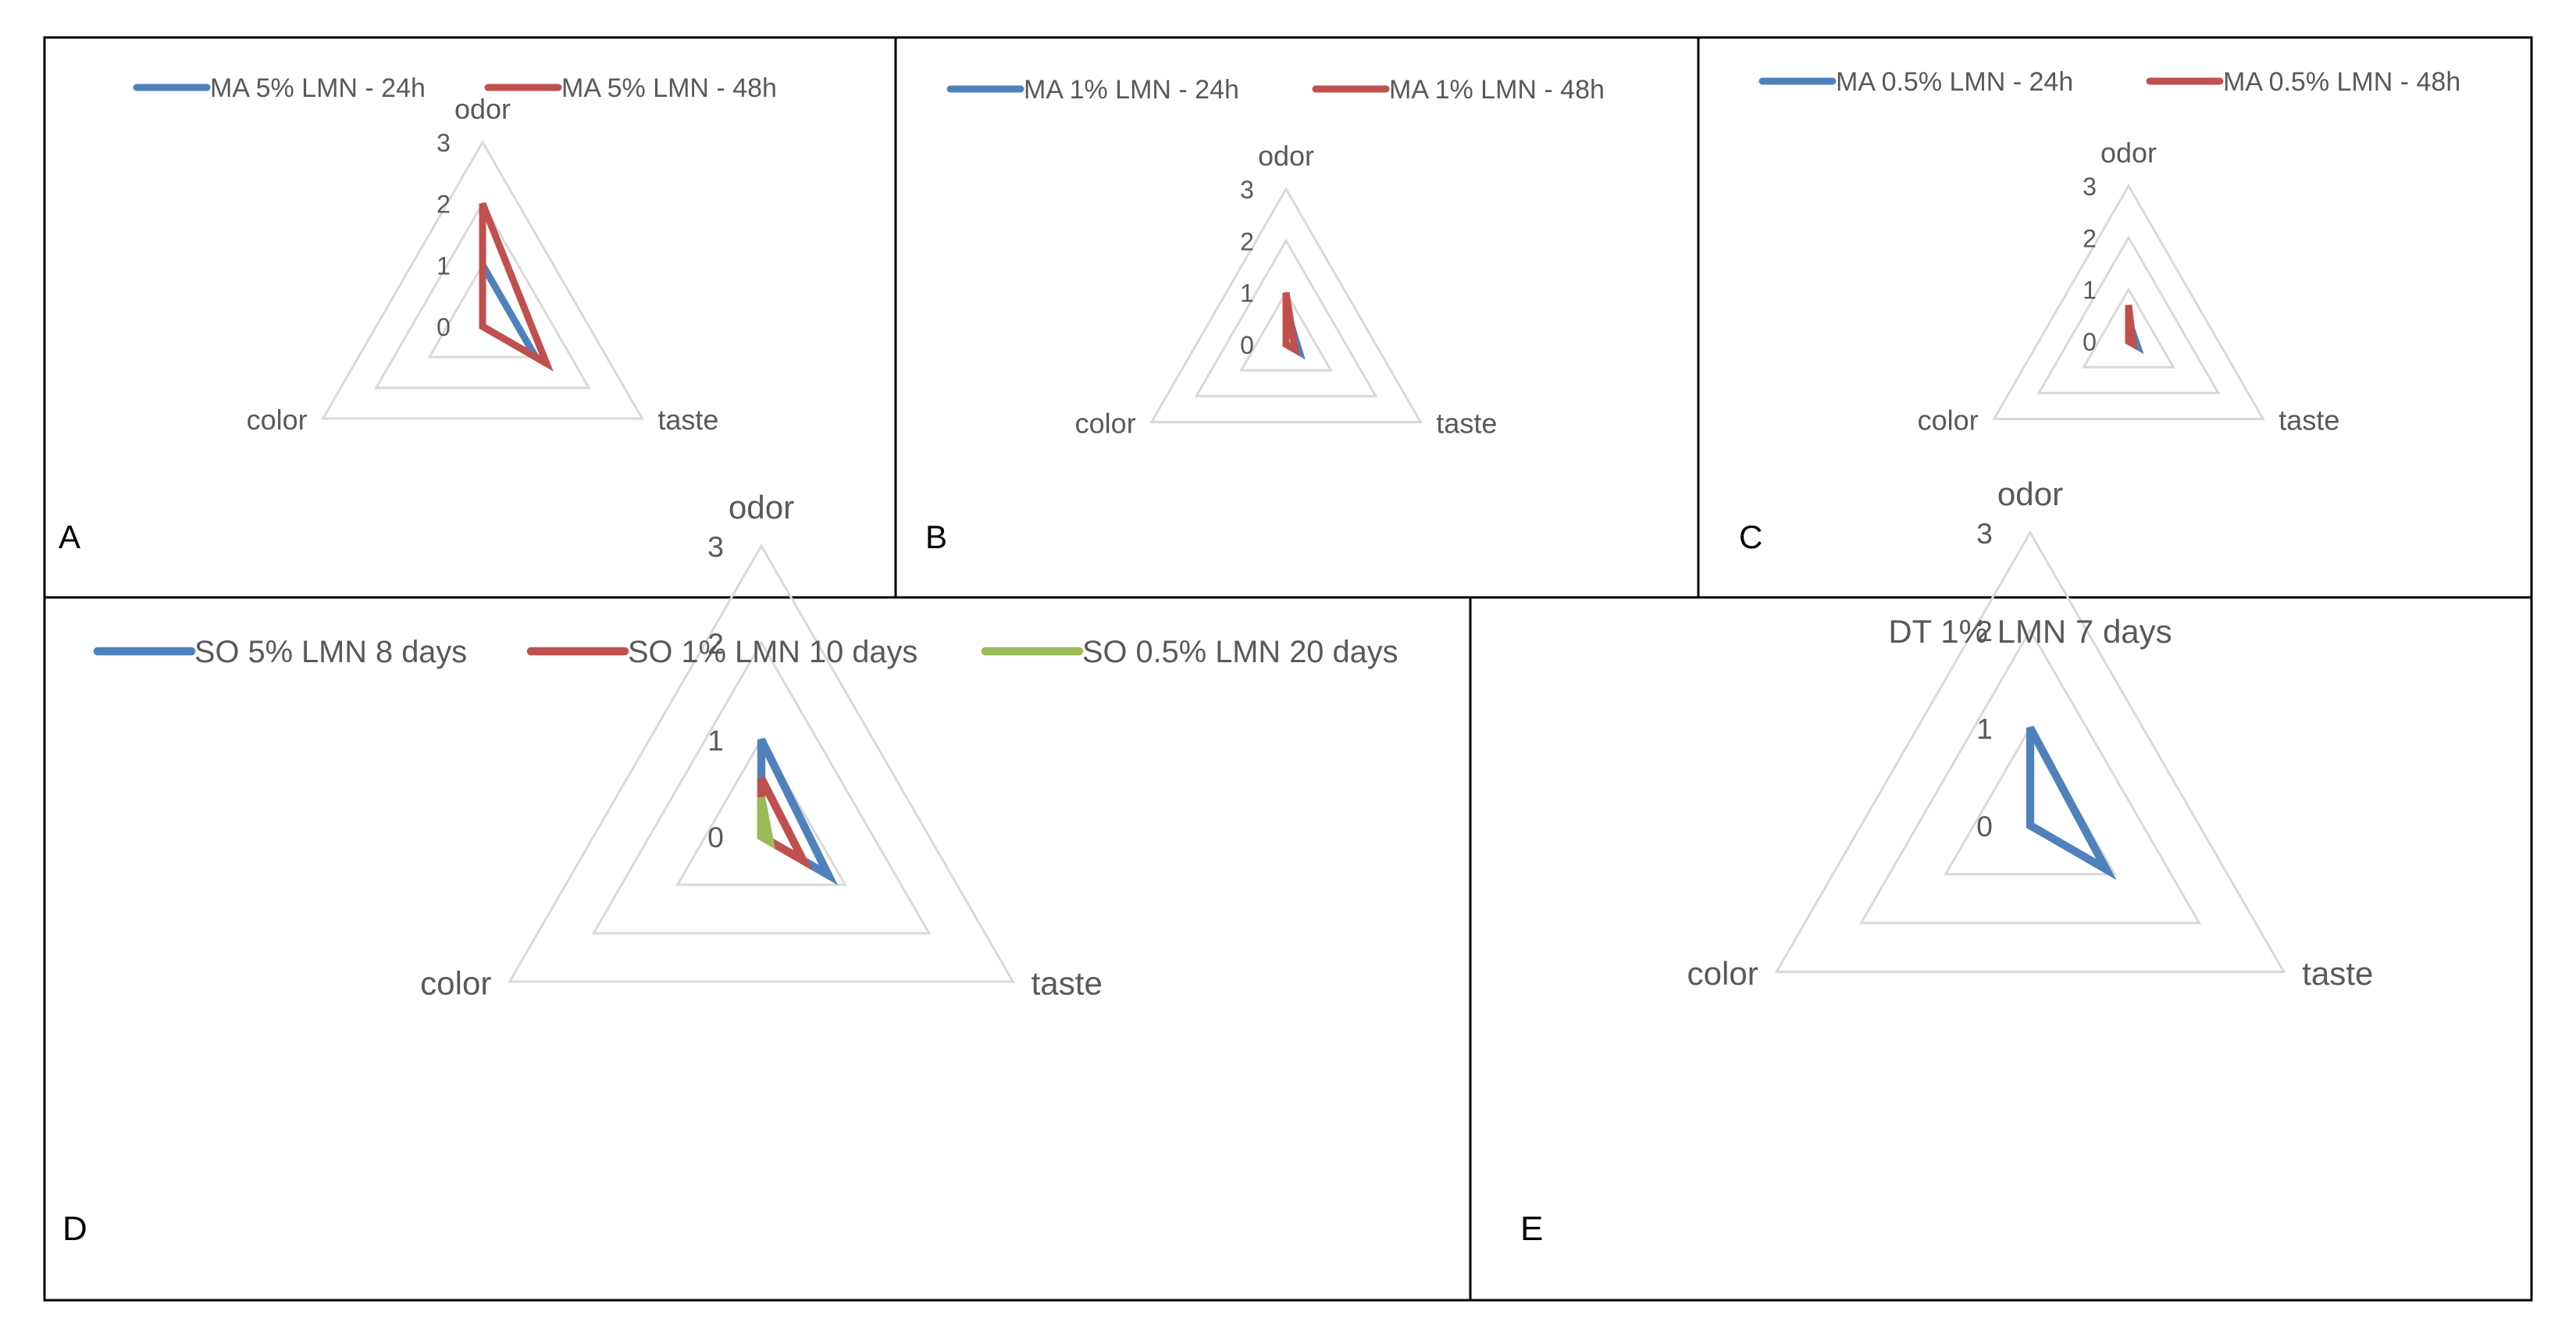  Describe the element at coordinates (1531, 1229) in the screenshot. I see `panel-label: E` at that location.